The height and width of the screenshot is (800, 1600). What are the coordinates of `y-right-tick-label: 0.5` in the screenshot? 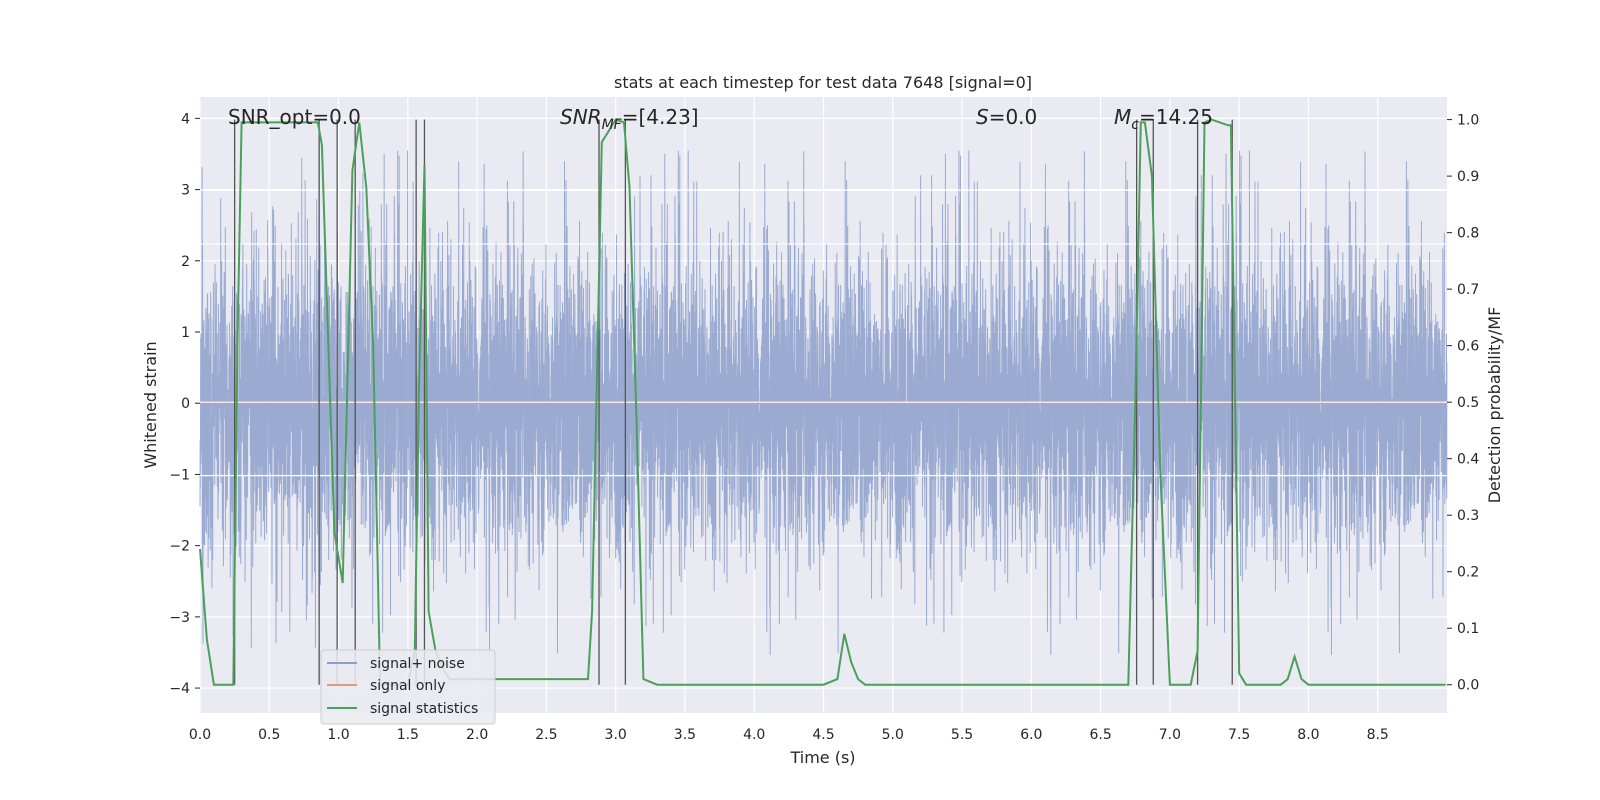 It's located at (1468, 403).